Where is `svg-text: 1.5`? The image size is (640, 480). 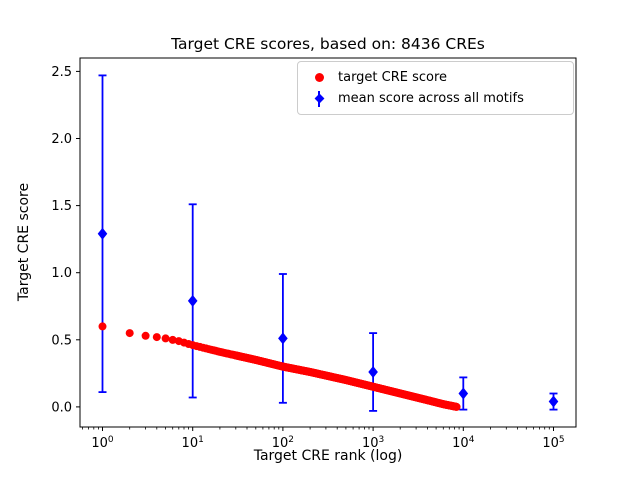 svg-text: 1.5 is located at coordinates (61, 206).